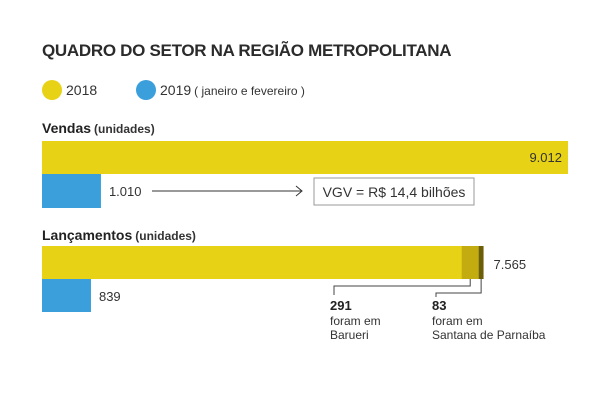 This screenshot has height=400, width=600. Describe the element at coordinates (81, 90) in the screenshot. I see `legend-label-2018: 2018` at that location.